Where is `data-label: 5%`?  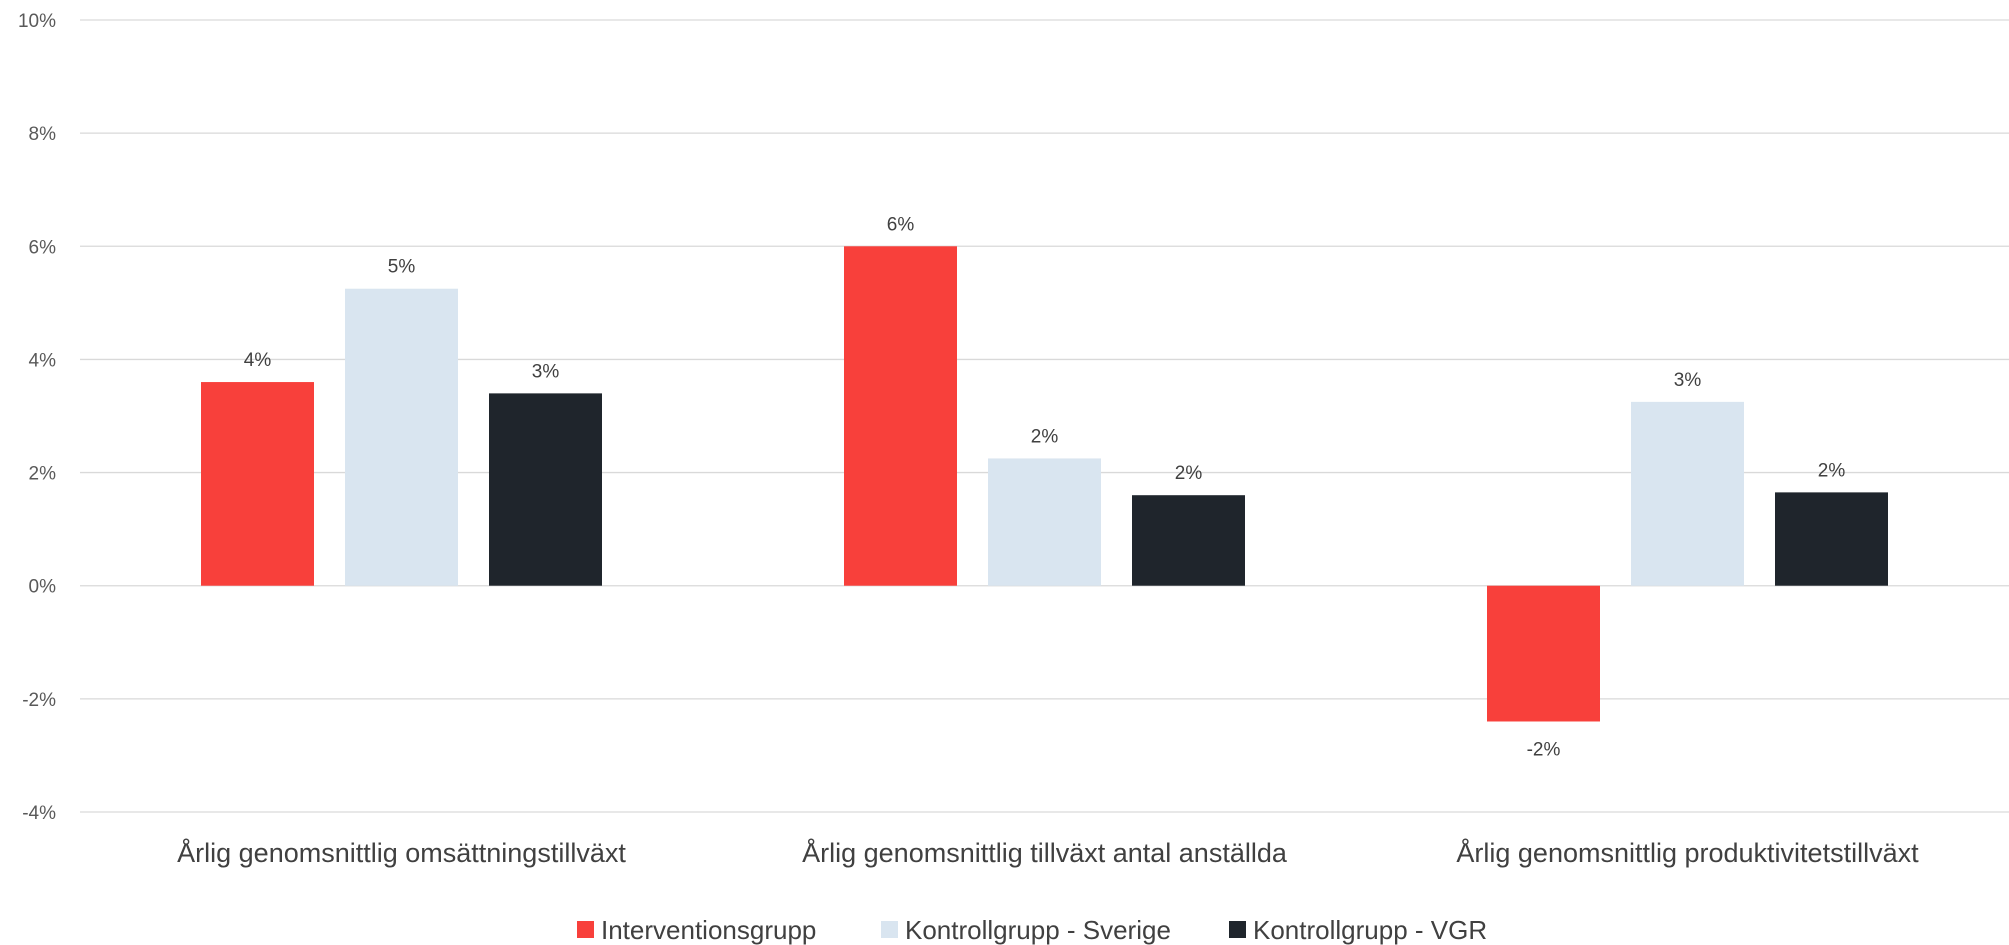 data-label: 5% is located at coordinates (402, 267).